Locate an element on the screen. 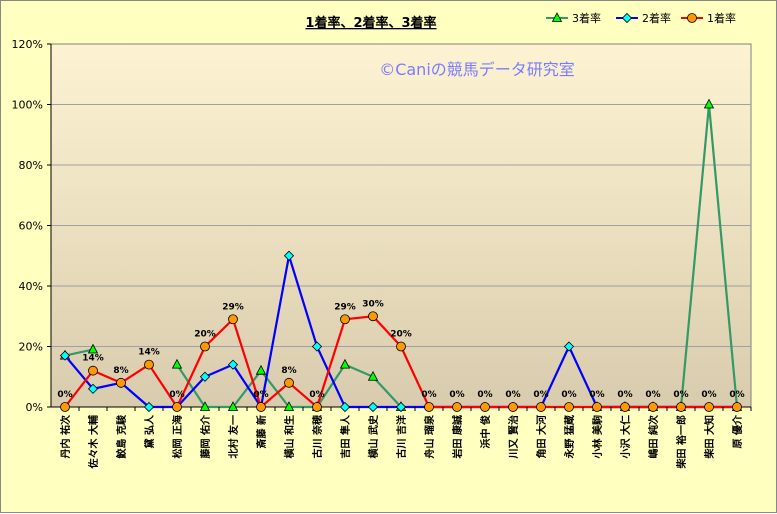 The width and height of the screenshot is (777, 514). x-tick-label: 横山 和生 is located at coordinates (289, 436).